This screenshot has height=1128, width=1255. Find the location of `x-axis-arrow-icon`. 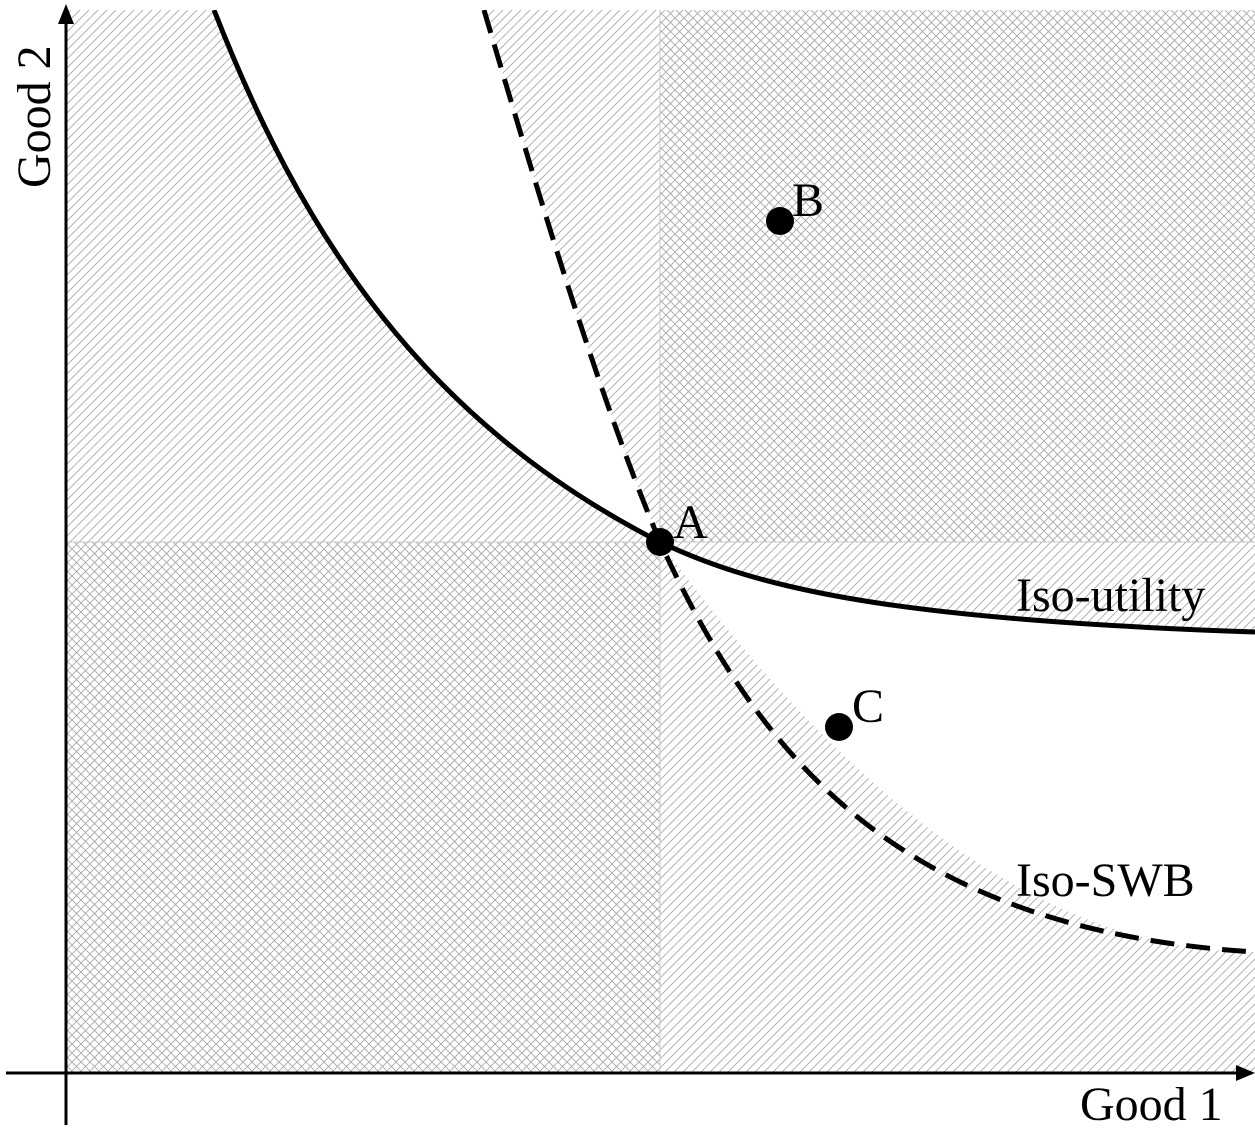

x-axis-arrow-icon is located at coordinates (1245, 1073).